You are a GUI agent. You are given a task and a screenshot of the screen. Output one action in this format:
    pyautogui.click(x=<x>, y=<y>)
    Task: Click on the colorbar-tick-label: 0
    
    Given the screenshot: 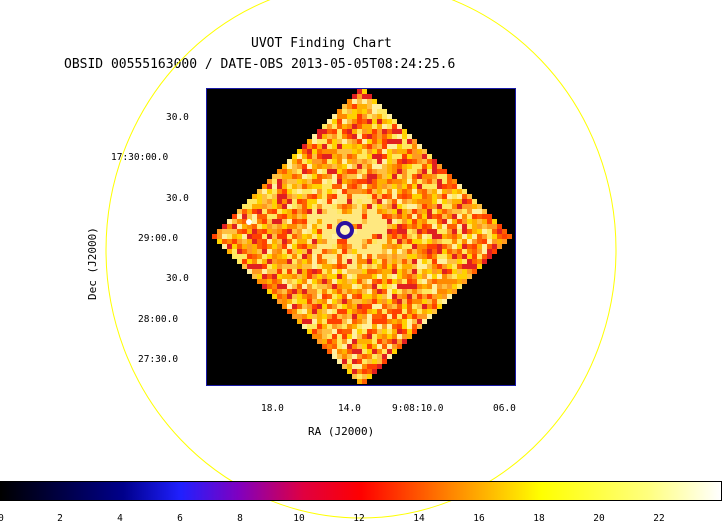 What is the action you would take?
    pyautogui.click(x=2, y=518)
    